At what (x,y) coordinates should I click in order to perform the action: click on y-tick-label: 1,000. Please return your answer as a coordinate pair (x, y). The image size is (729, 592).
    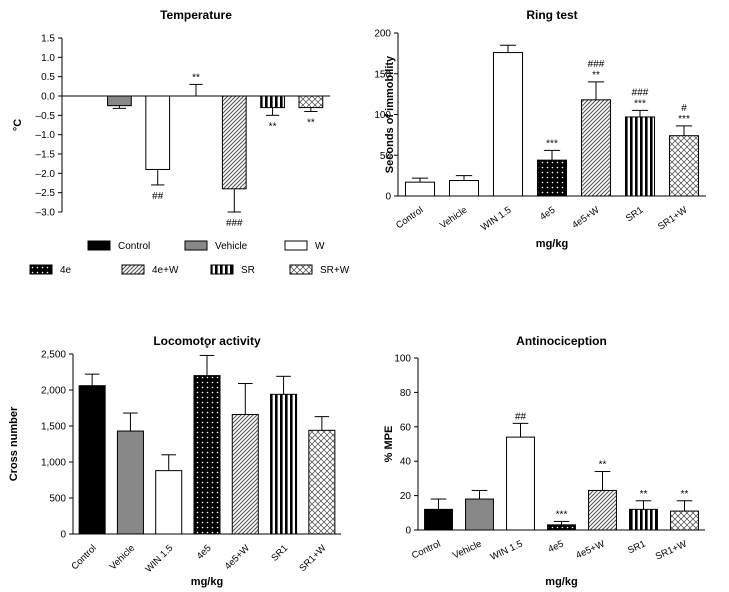
    Looking at the image, I should click on (53, 463).